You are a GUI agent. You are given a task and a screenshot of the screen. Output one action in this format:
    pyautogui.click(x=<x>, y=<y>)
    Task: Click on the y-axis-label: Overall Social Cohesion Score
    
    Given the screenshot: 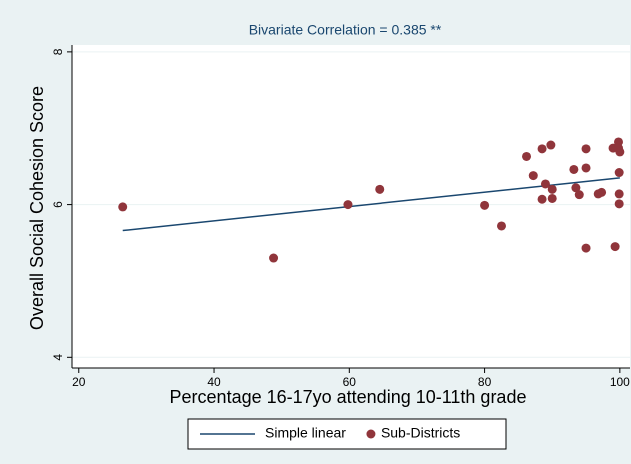 What is the action you would take?
    pyautogui.click(x=37, y=208)
    